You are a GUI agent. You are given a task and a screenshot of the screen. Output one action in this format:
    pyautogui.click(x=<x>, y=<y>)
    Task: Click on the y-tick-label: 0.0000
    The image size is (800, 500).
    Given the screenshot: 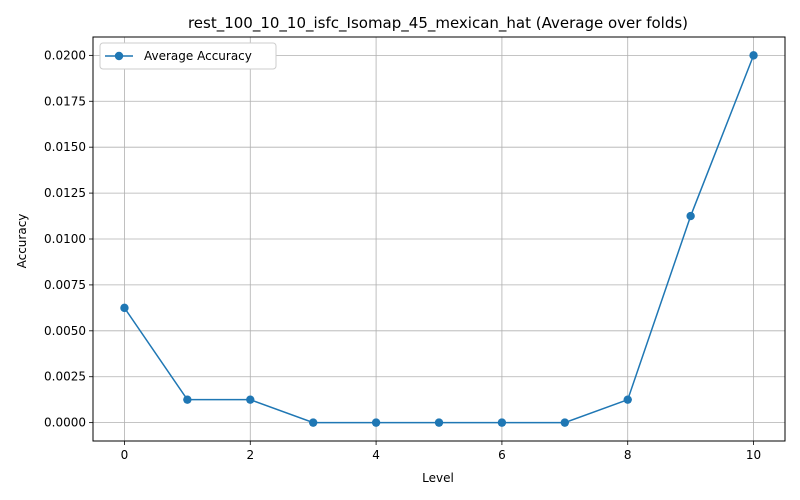 What is the action you would take?
    pyautogui.click(x=65, y=423)
    